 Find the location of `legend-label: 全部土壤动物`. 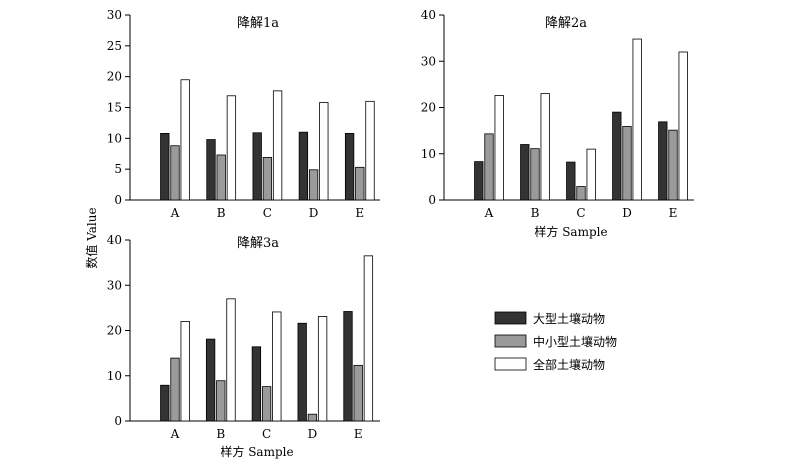

legend-label: 全部土壤动物 is located at coordinates (569, 364).